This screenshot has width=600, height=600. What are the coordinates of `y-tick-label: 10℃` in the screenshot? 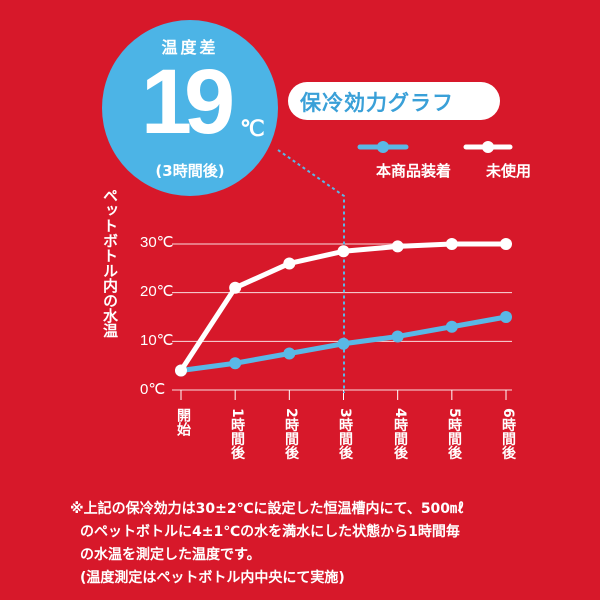 It's located at (157, 340).